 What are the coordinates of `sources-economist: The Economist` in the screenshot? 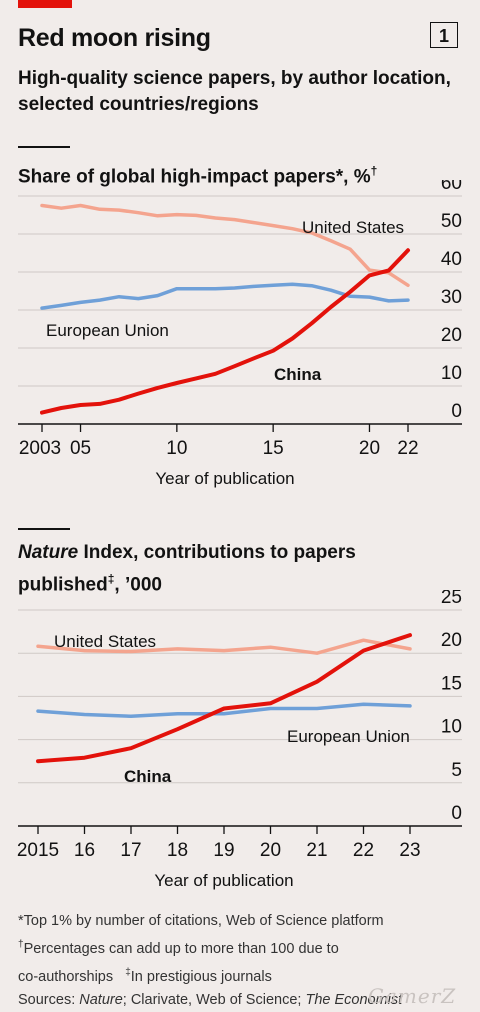 It's located at (354, 999).